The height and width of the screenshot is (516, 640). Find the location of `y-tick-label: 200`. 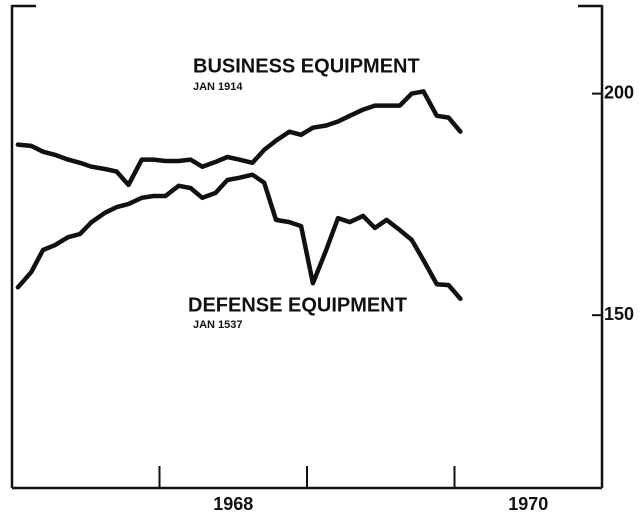

y-tick-label: 200 is located at coordinates (619, 92).